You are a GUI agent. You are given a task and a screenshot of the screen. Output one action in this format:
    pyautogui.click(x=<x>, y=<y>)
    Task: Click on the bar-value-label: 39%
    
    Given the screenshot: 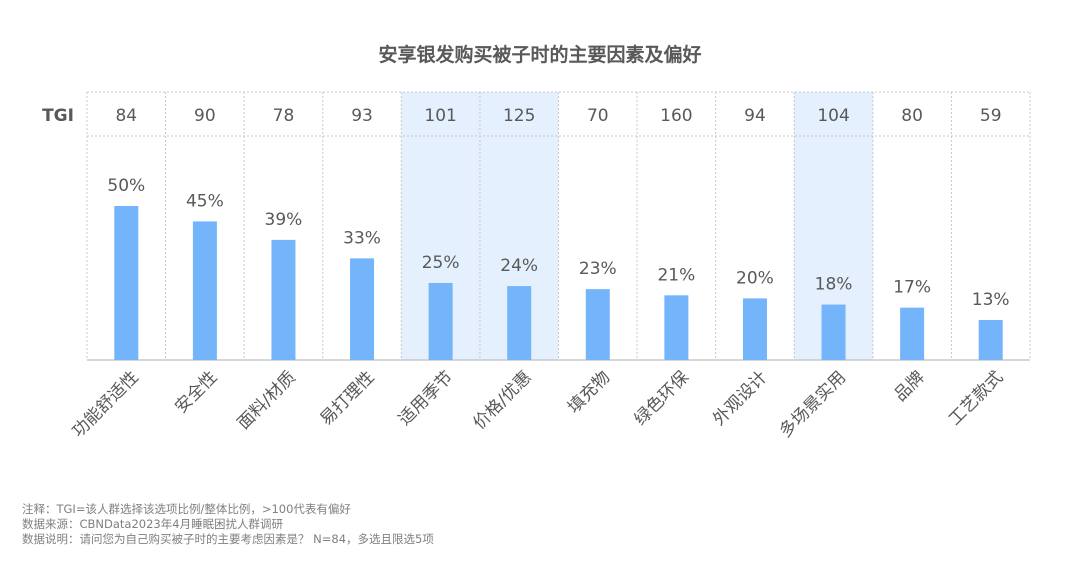 What is the action you would take?
    pyautogui.click(x=284, y=220)
    